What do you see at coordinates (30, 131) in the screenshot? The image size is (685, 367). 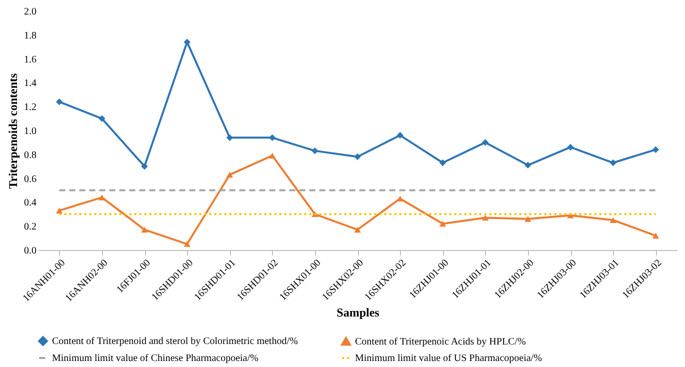 I see `y-tick-label: 1.0` at bounding box center [30, 131].